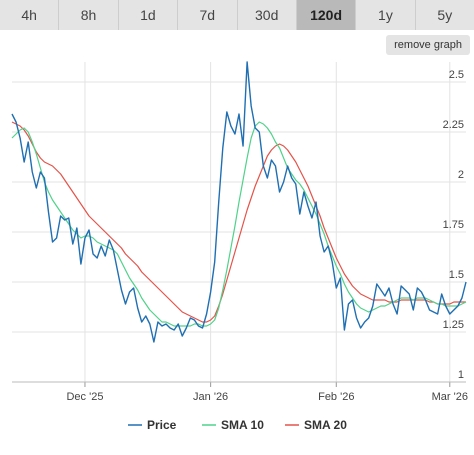 This screenshot has height=455, width=474. What do you see at coordinates (242, 425) in the screenshot?
I see `legend-label-sma-10: SMA 10` at bounding box center [242, 425].